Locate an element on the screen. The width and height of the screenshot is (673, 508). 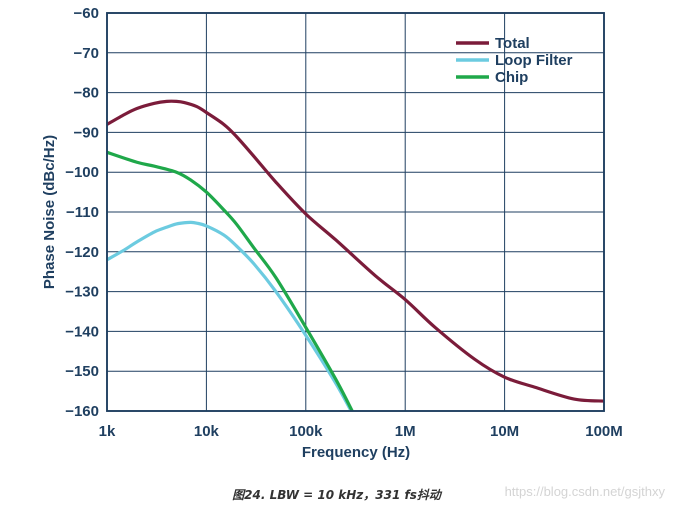
x-tick-label: 1M is located at coordinates (405, 431).